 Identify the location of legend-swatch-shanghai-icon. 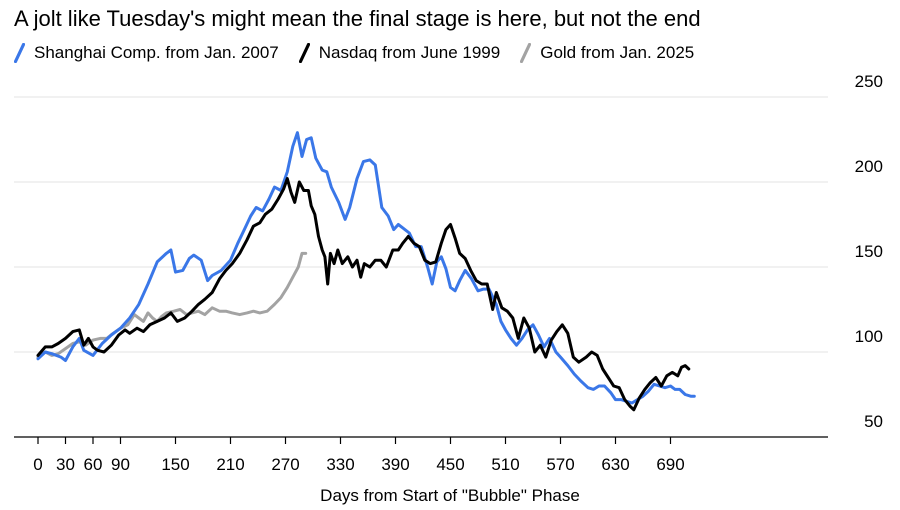
(19, 53).